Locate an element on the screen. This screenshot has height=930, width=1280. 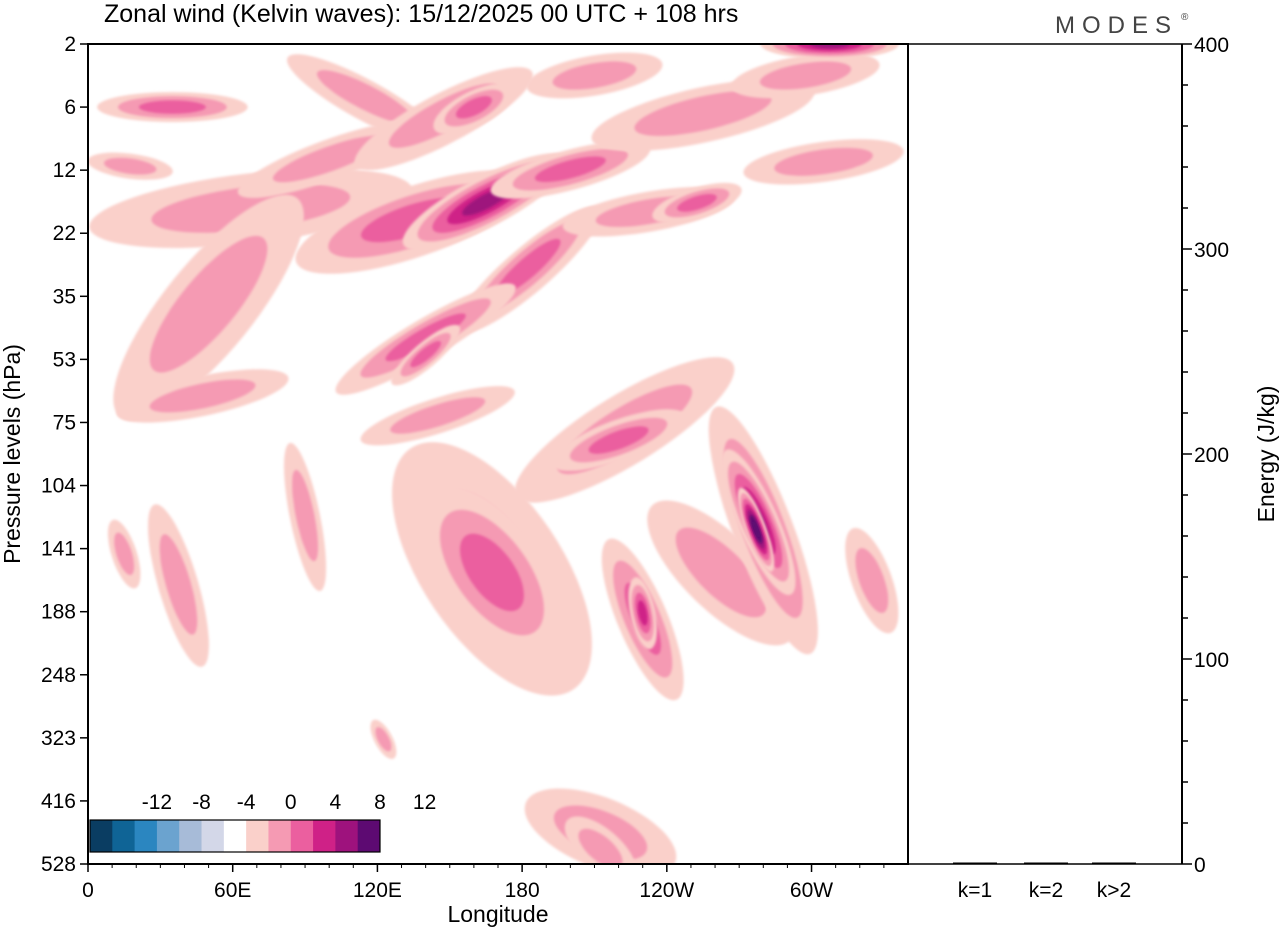
legend-label: 4 is located at coordinates (336, 802).